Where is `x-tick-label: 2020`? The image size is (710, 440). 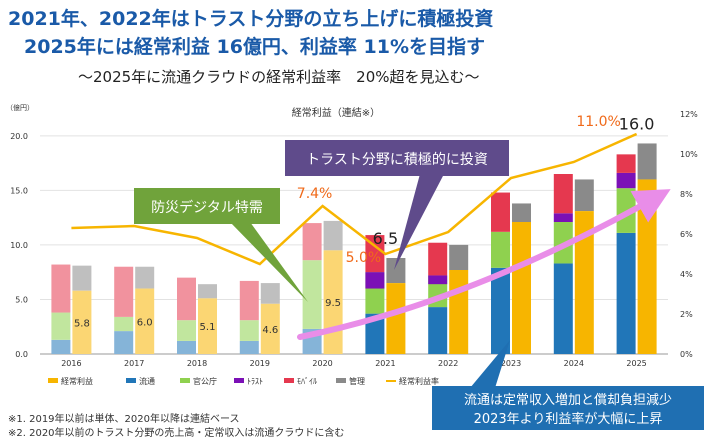
x-tick-label: 2020 is located at coordinates (322, 363).